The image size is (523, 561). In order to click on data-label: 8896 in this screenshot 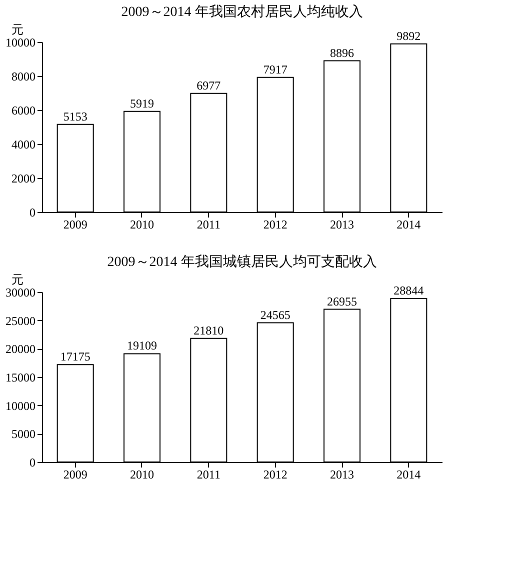, I will do `click(342, 53)`.